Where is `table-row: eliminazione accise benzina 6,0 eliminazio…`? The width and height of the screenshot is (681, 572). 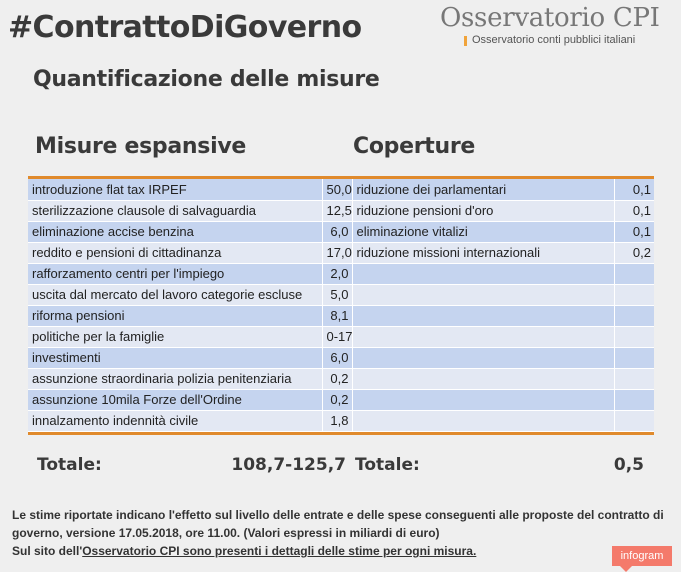
table-row: eliminazione accise benzina 6,0 eliminazio… is located at coordinates (341, 232).